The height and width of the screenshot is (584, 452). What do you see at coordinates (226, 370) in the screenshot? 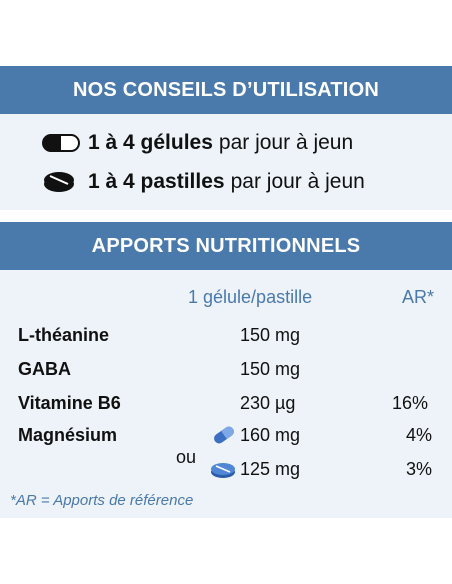
I see `nutrient-row-gaba: GABA 150 mg` at bounding box center [226, 370].